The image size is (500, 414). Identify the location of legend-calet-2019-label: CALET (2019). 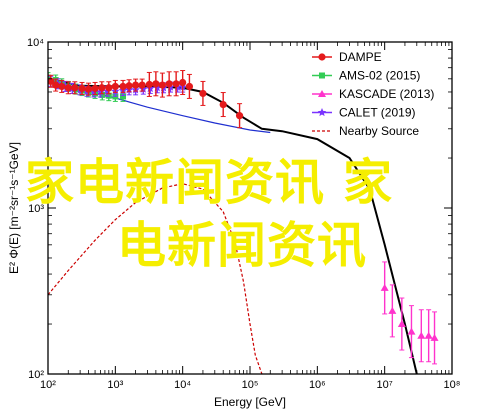
(377, 113).